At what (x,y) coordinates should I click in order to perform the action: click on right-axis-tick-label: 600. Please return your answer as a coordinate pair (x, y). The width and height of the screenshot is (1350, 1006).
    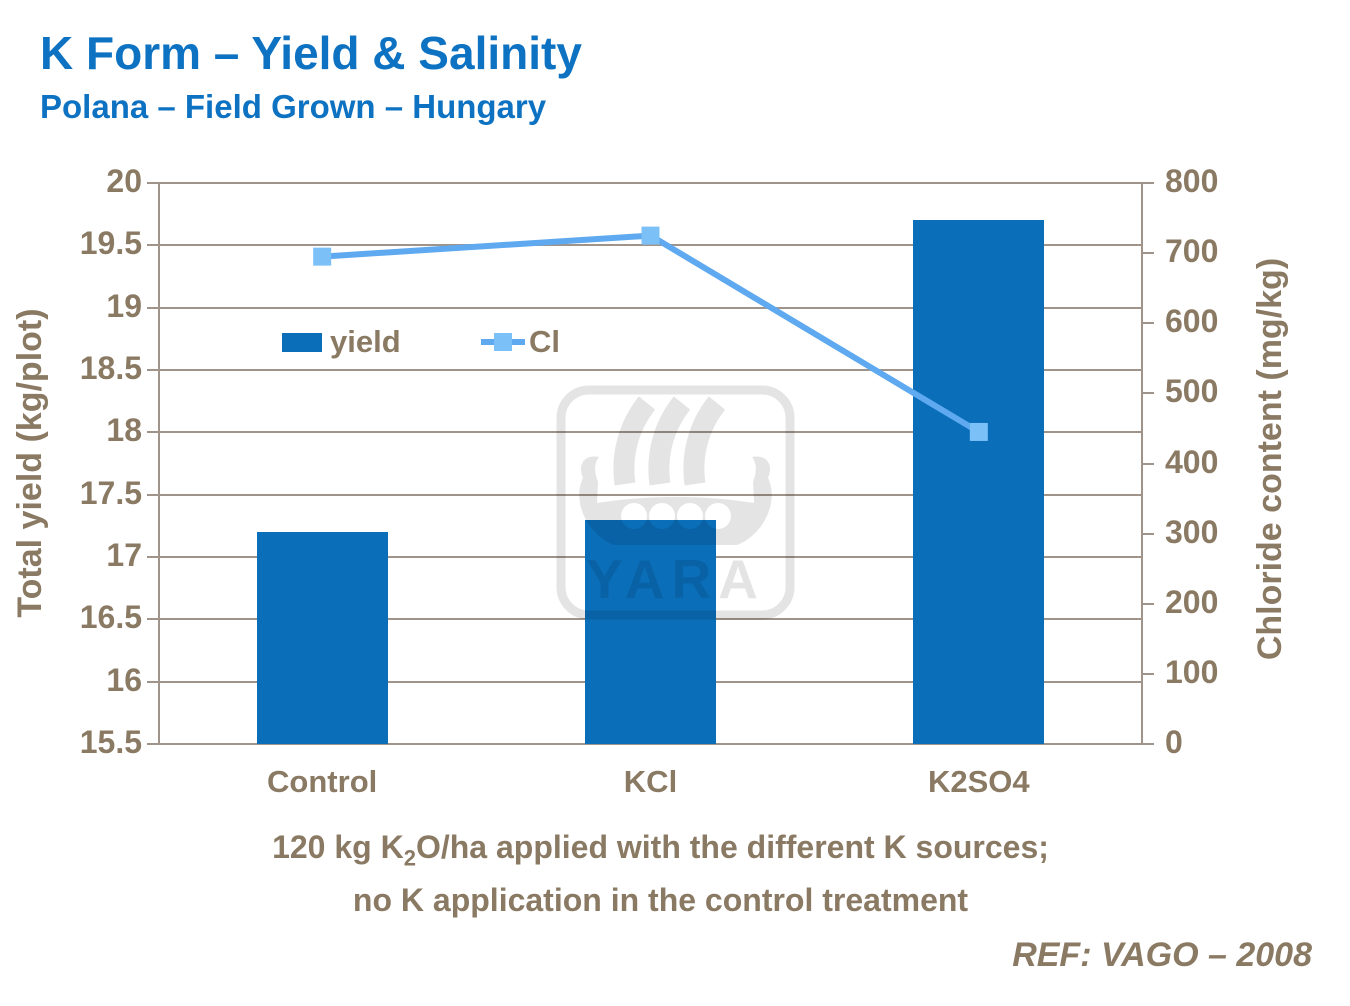
    Looking at the image, I should click on (1192, 321).